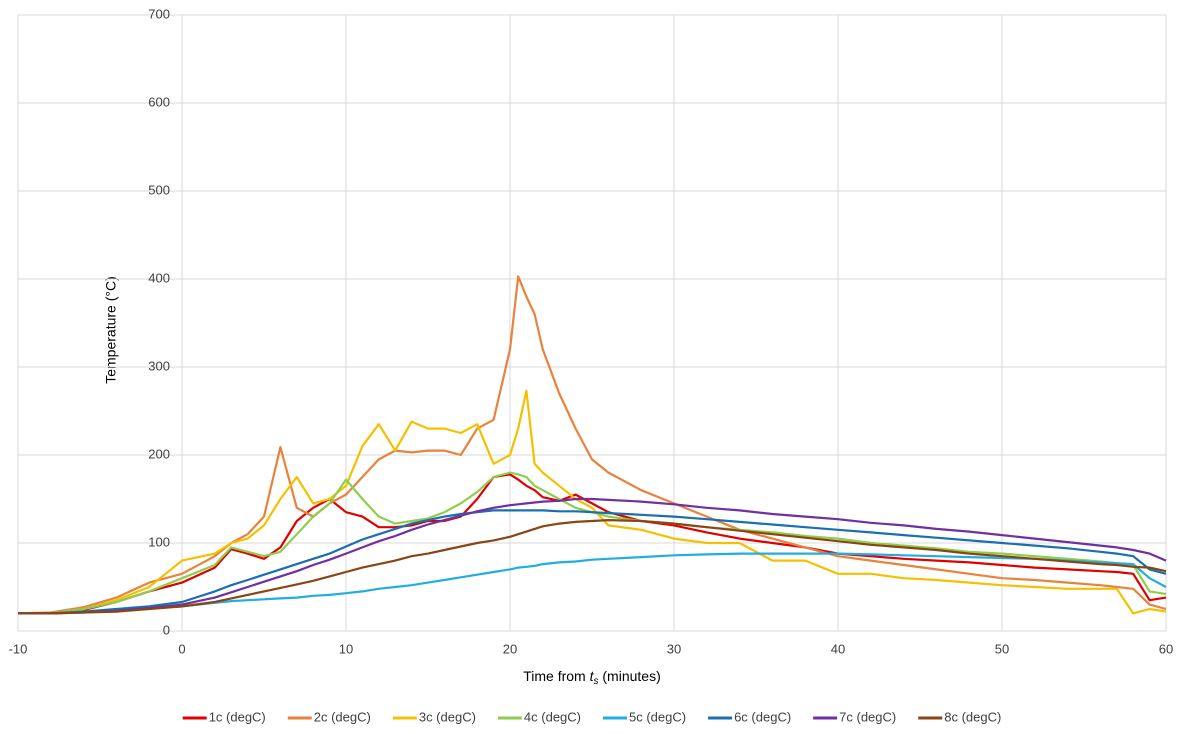 This screenshot has width=1185, height=734. I want to click on x-tick-label: 20, so click(510, 648).